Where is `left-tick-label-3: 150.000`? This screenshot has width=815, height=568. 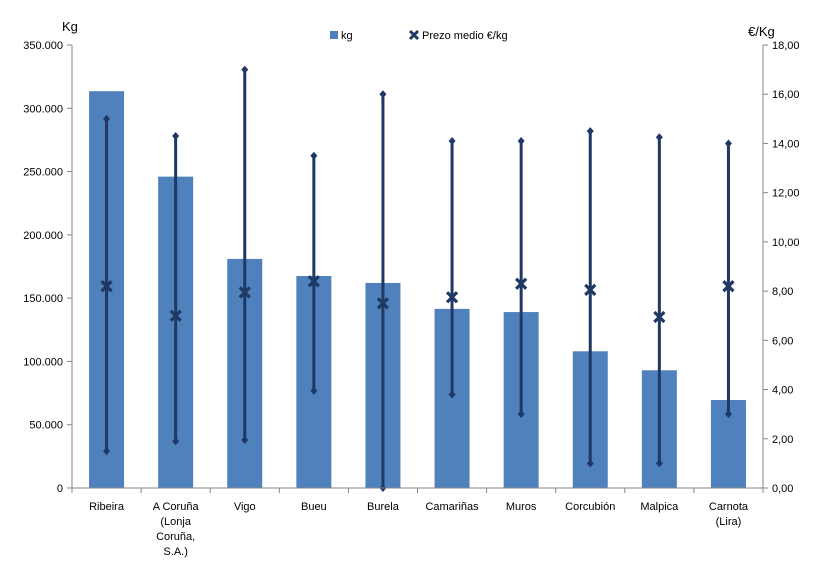 left-tick-label-3: 150.000 is located at coordinates (43, 299).